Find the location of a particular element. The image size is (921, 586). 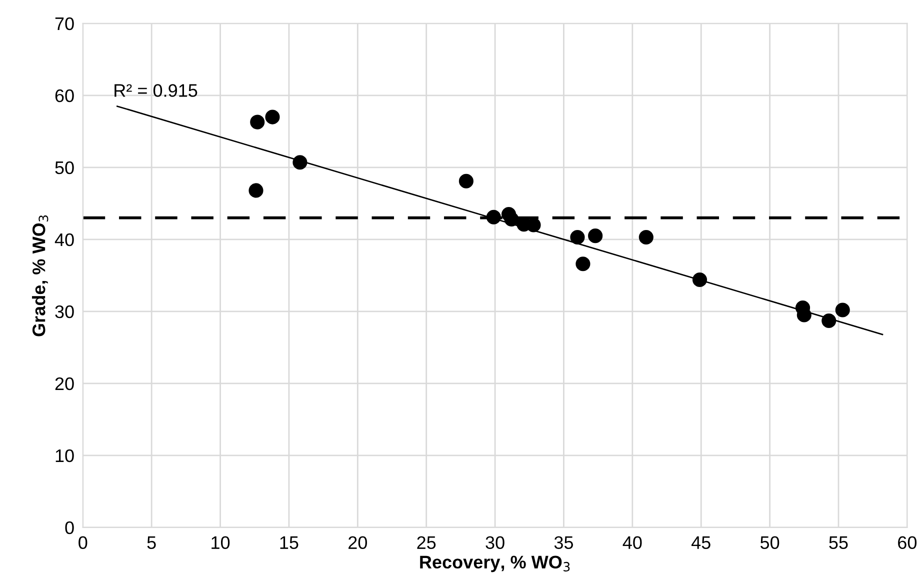

x-tick-label: 25 is located at coordinates (426, 542).